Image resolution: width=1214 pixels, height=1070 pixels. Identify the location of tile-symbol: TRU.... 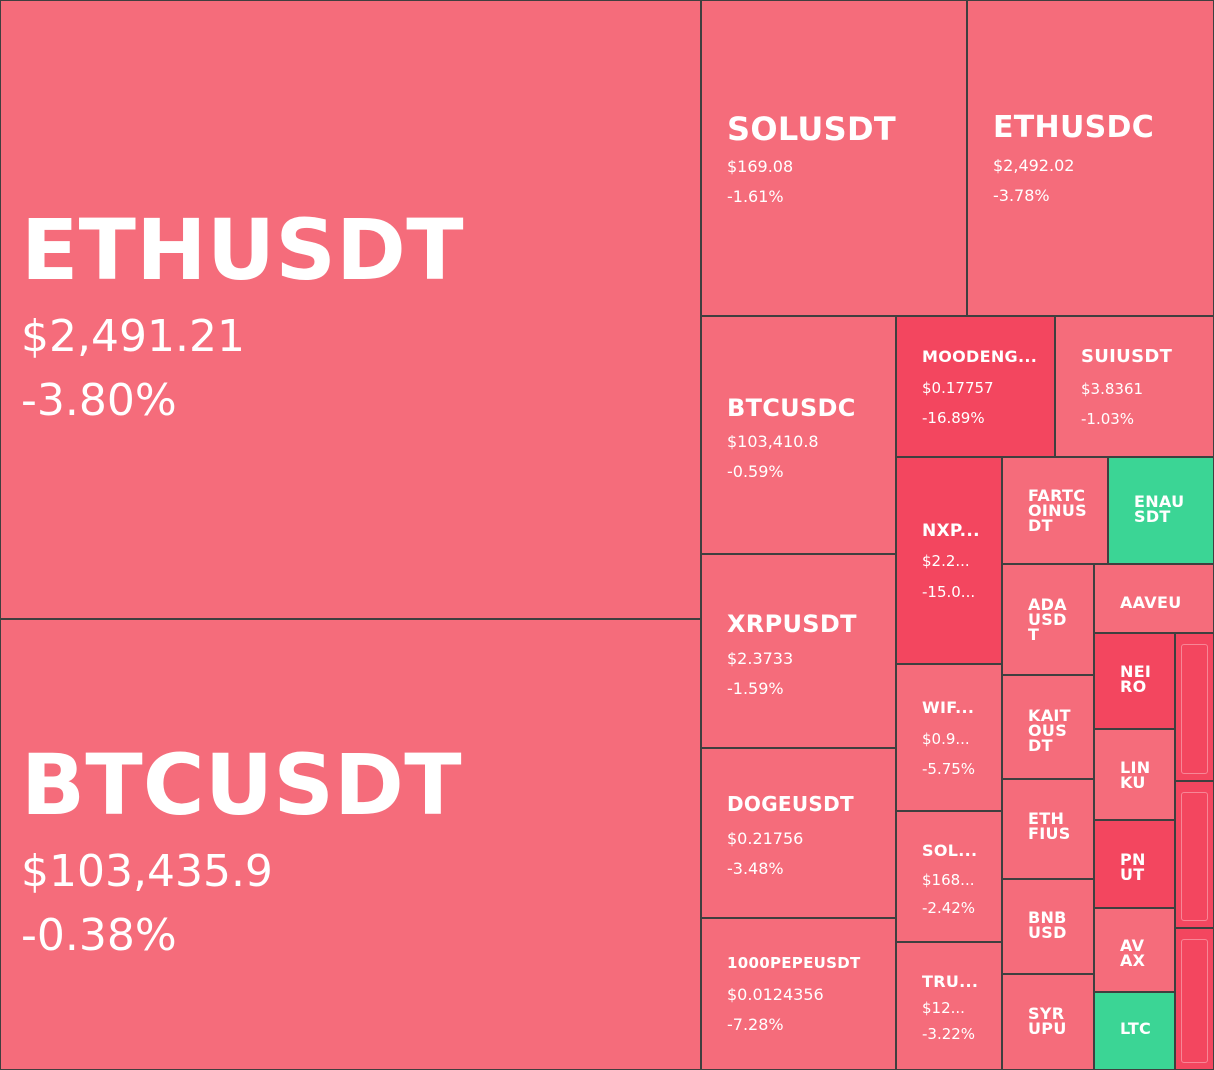
(950, 981).